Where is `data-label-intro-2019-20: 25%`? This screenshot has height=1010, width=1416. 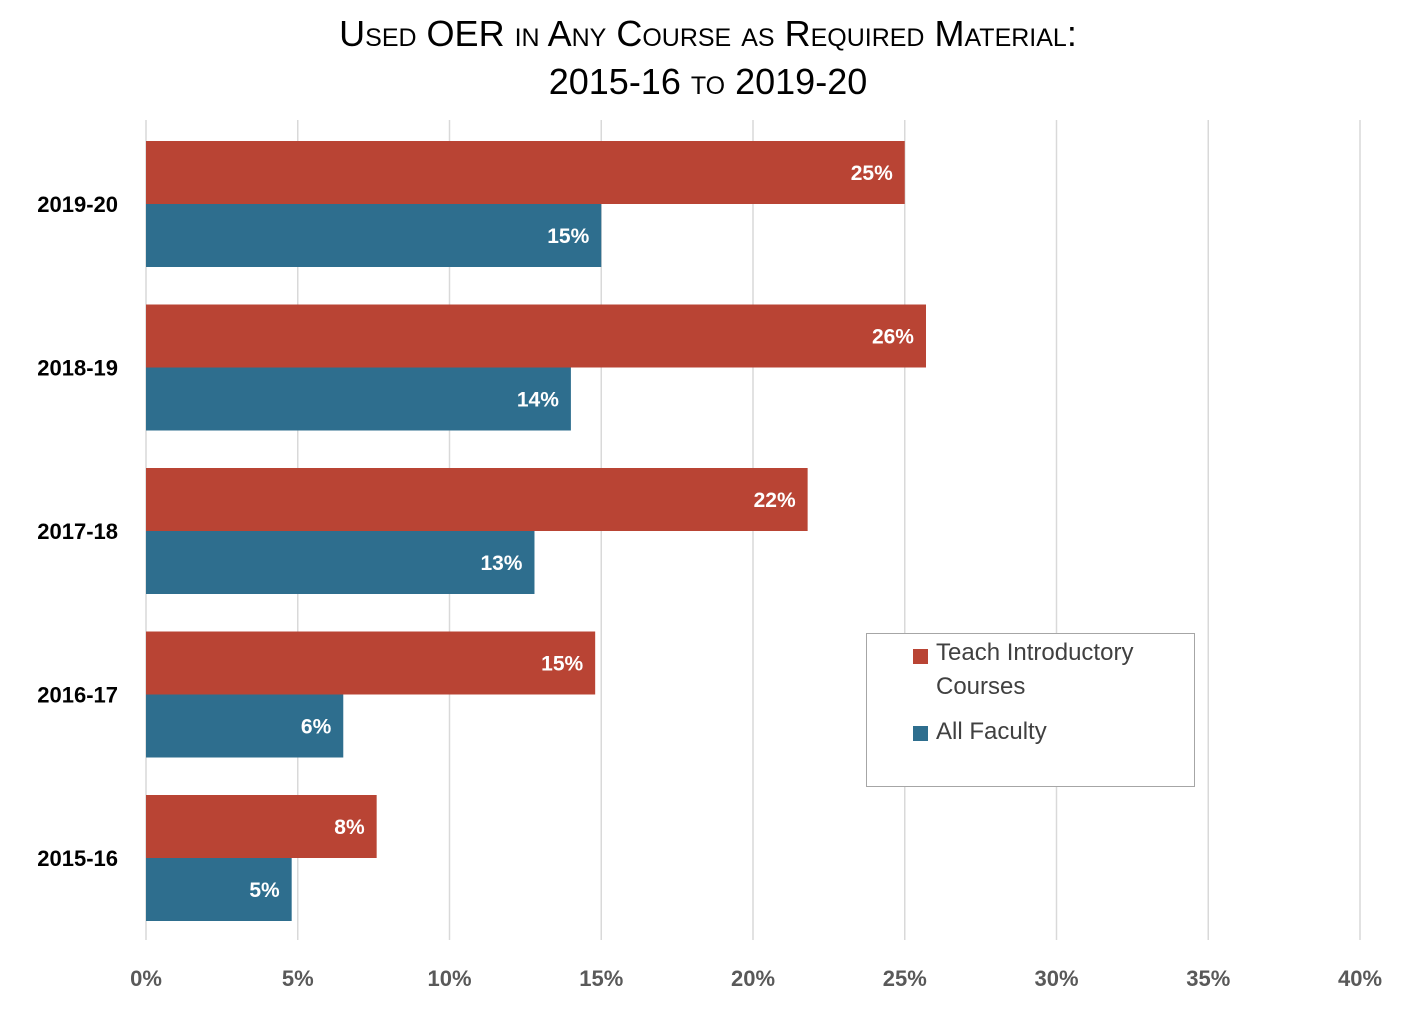 data-label-intro-2019-20: 25% is located at coordinates (872, 173).